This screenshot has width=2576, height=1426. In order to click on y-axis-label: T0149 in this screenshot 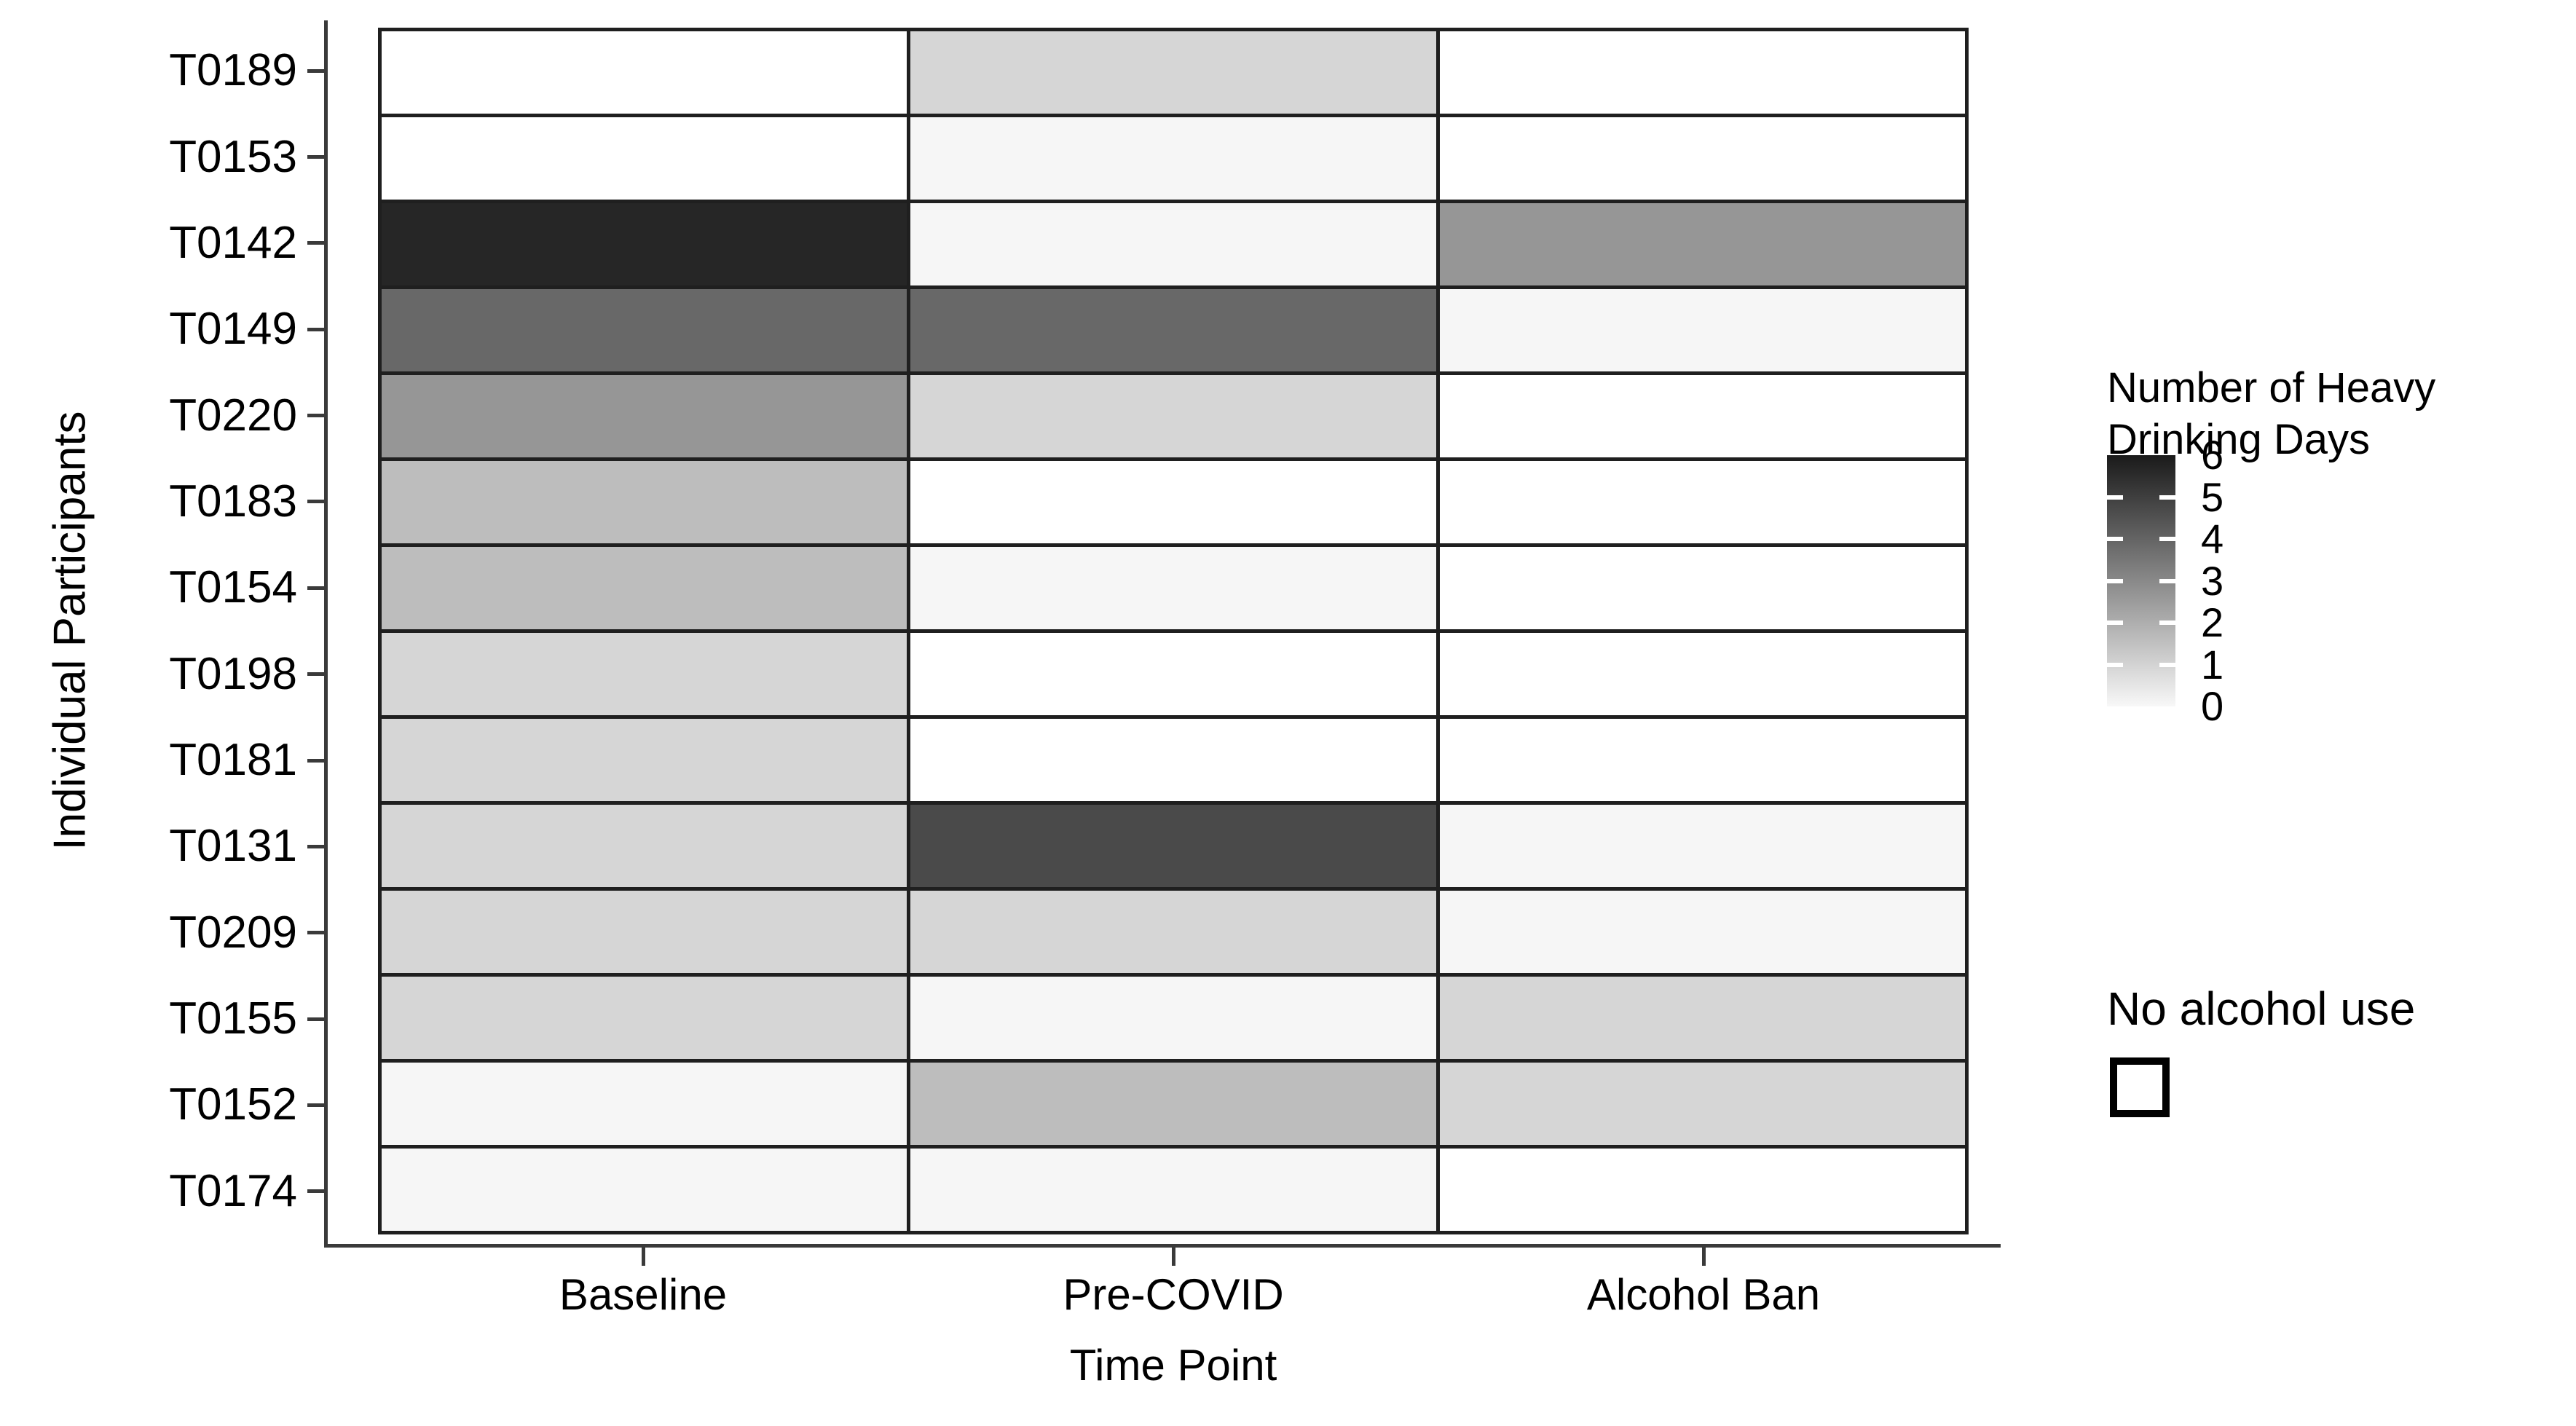, I will do `click(233, 330)`.